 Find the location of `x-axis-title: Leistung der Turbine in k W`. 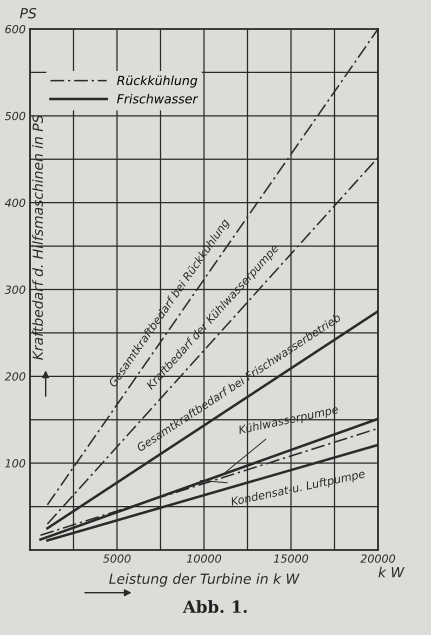

x-axis-title: Leistung der Turbine in k W is located at coordinates (204, 580).